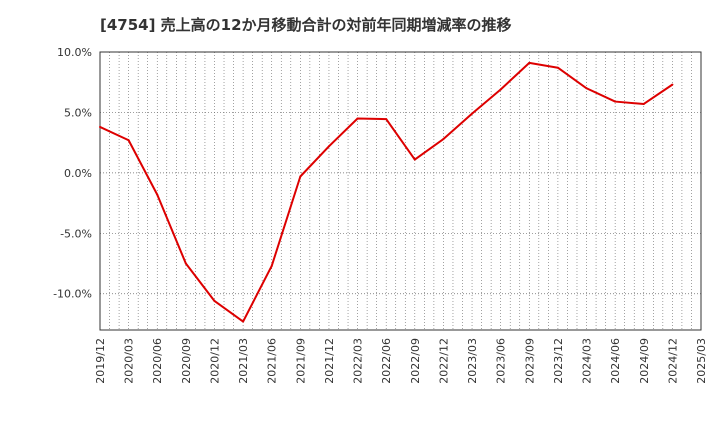 The width and height of the screenshot is (720, 440). Describe the element at coordinates (100, 361) in the screenshot. I see `x-tick-label: 2019/12` at that location.